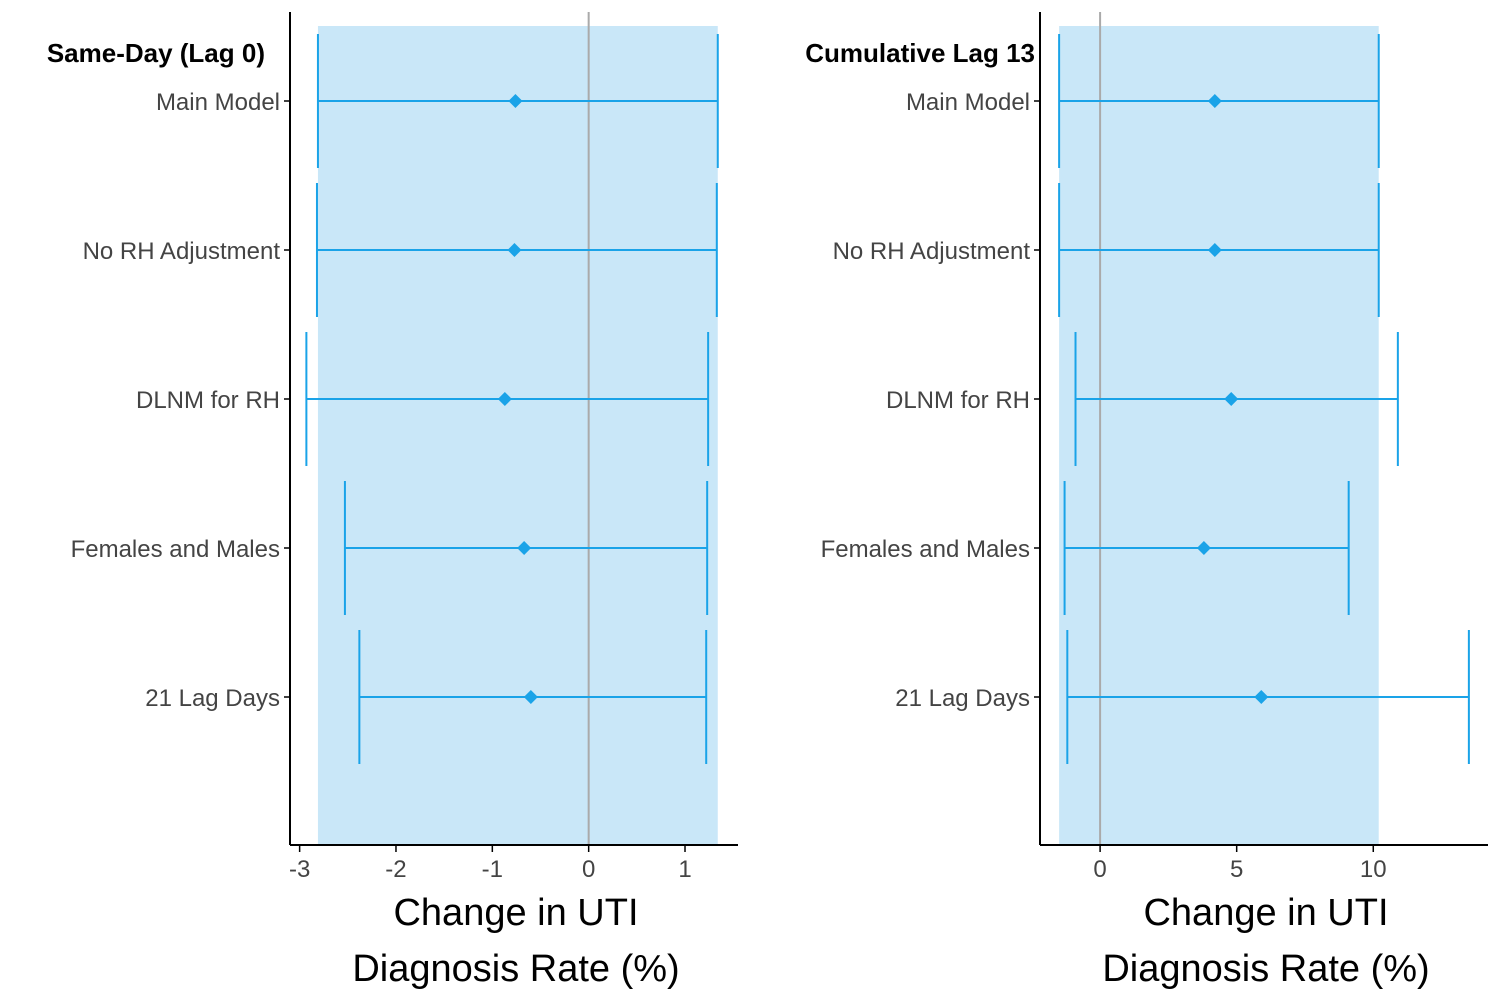 Image resolution: width=1500 pixels, height=1000 pixels. Describe the element at coordinates (1236, 869) in the screenshot. I see `x-tick-label: 5` at that location.